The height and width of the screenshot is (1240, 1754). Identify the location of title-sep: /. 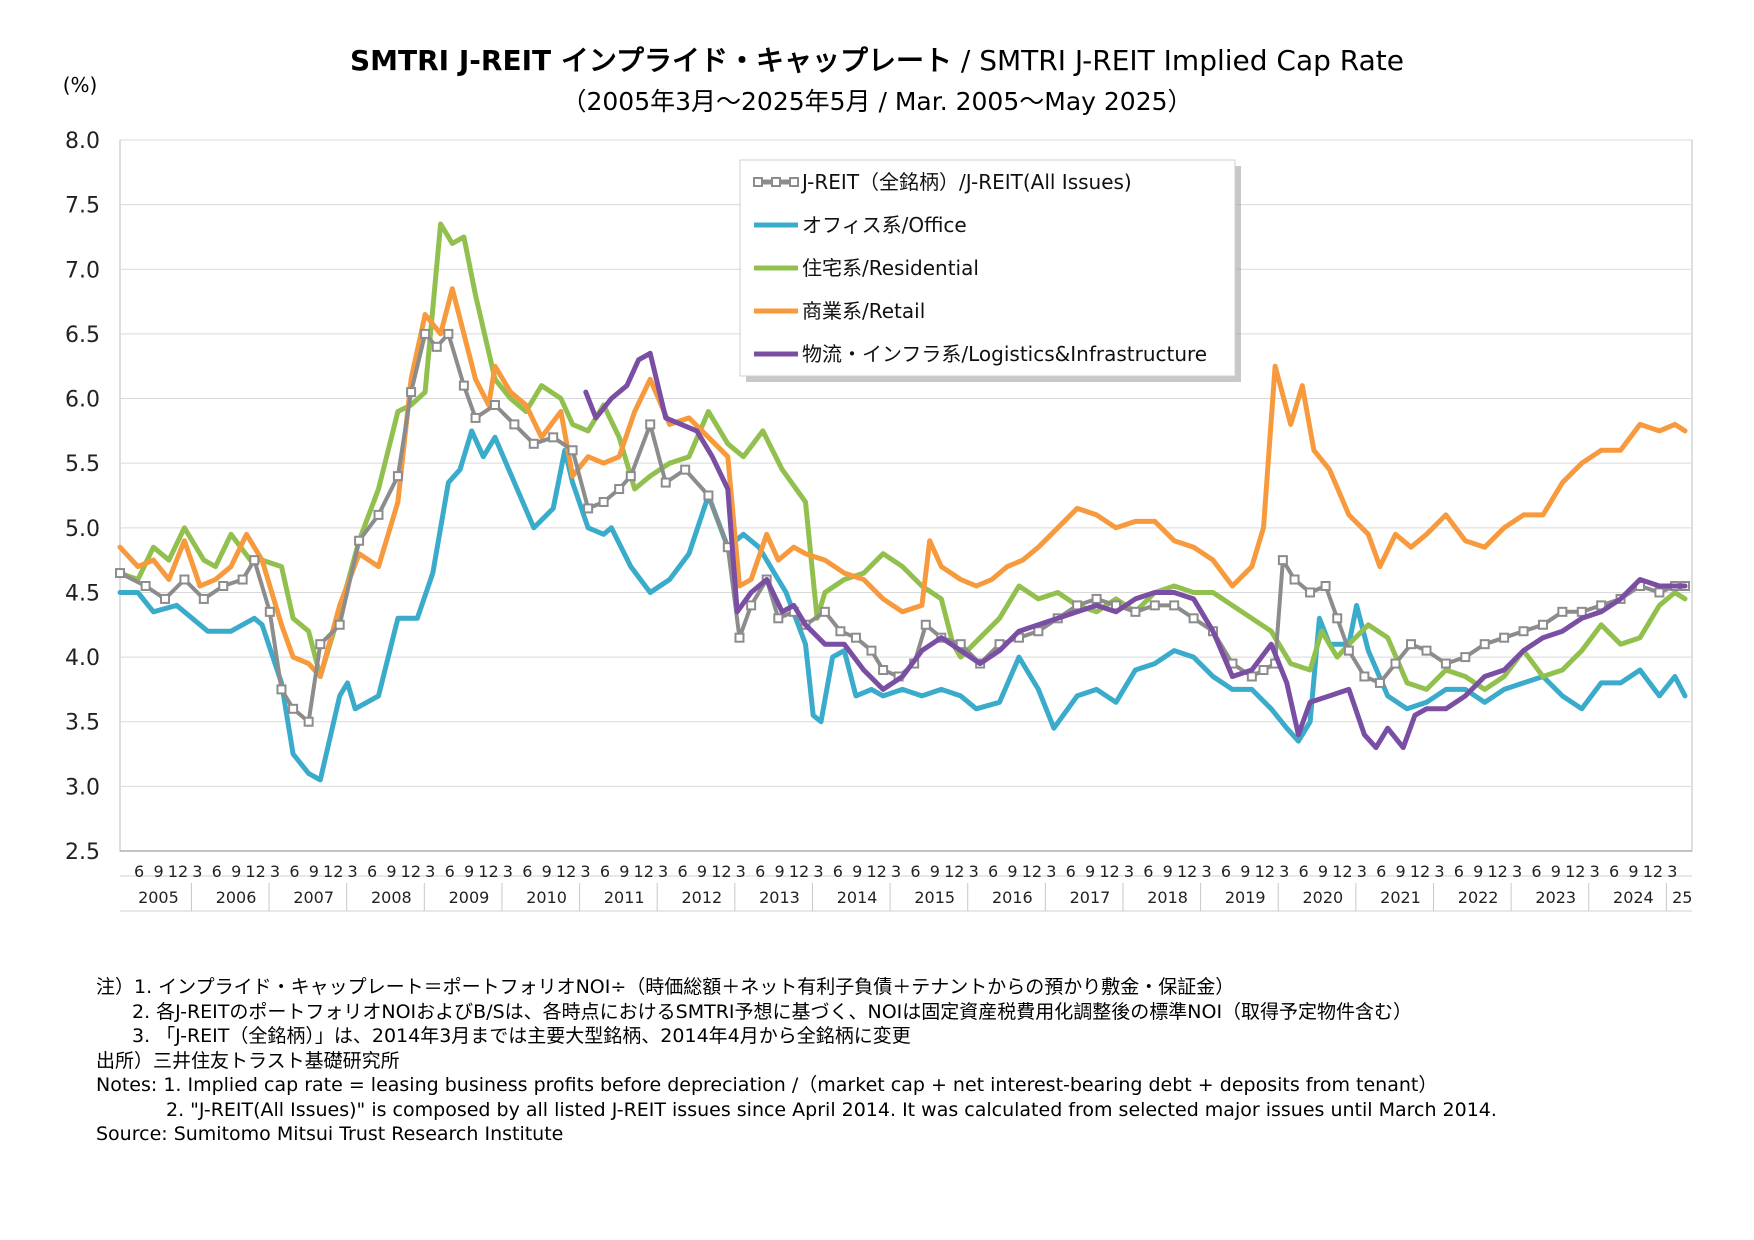
(965, 60).